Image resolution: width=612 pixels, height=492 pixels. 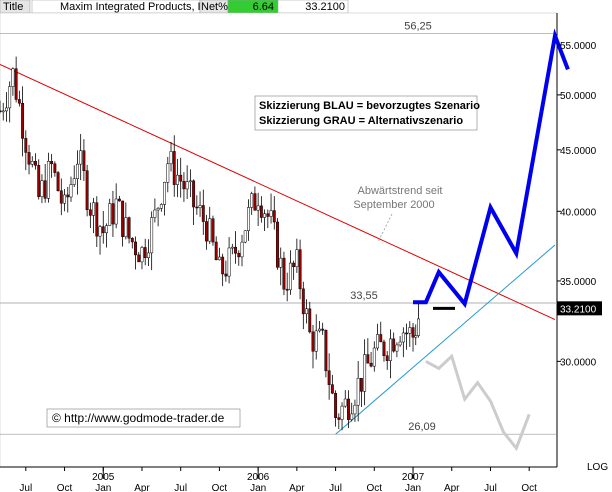 I want to click on last-price: 33.2100, so click(x=325, y=7).